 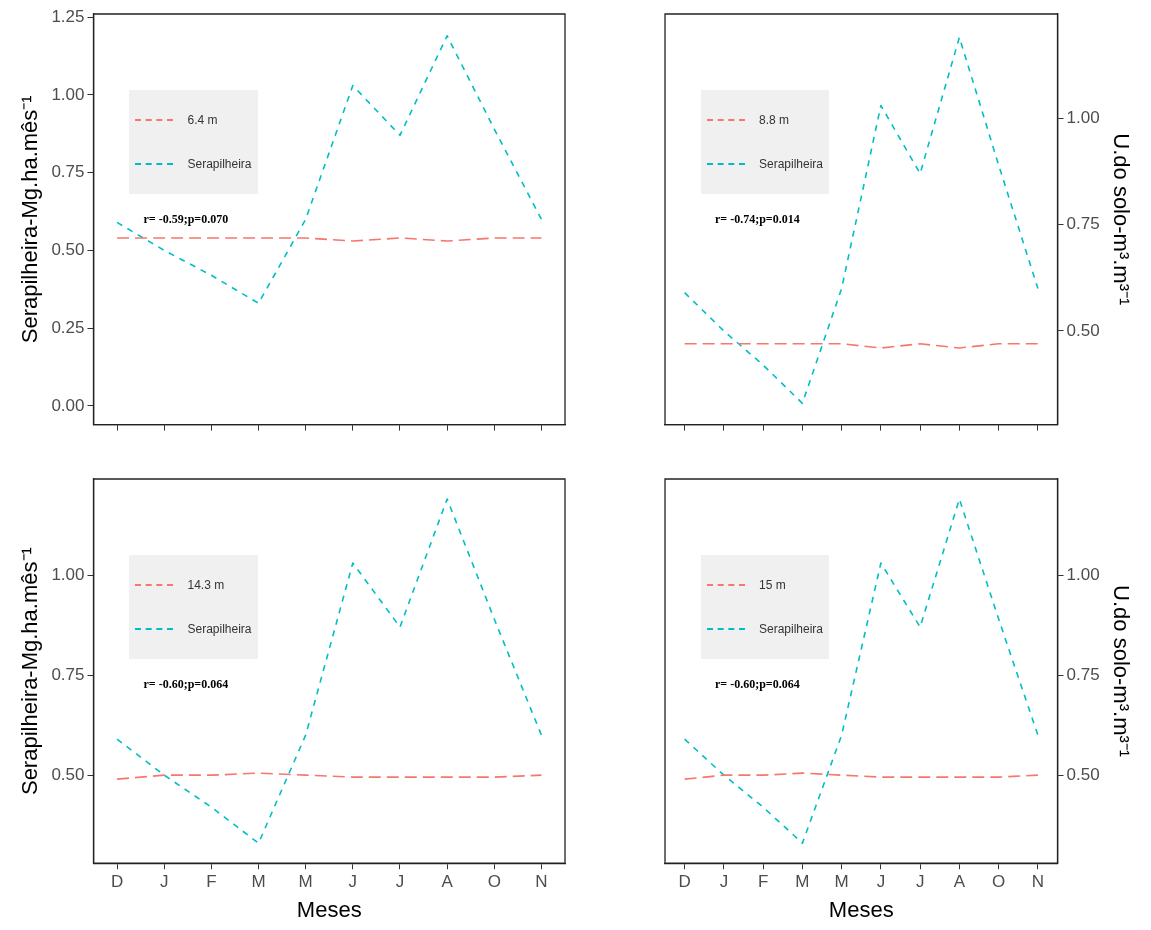 I want to click on y2-axis-title: U.do solo-m³.m³⁻¹, so click(x=1121, y=671).